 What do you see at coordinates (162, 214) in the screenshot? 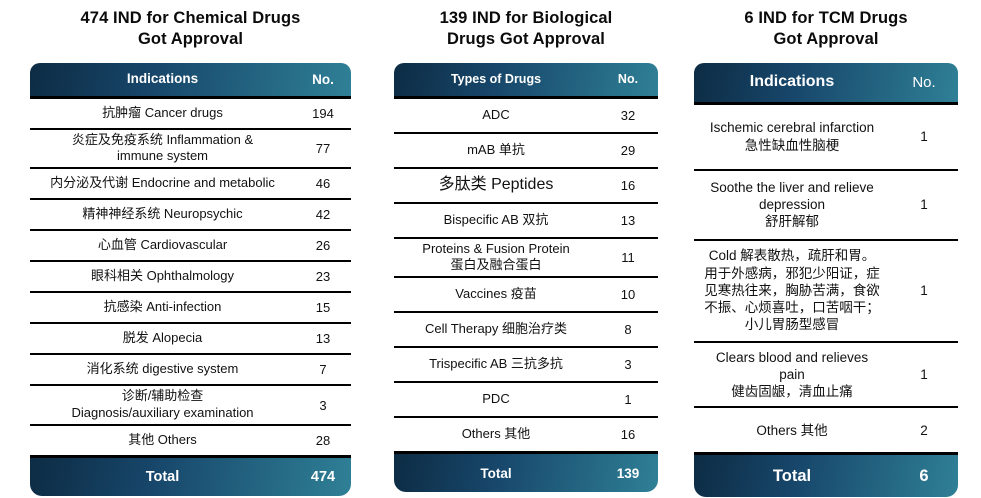
I see `row-label: 精神神经系统 Neuropsychic` at bounding box center [162, 214].